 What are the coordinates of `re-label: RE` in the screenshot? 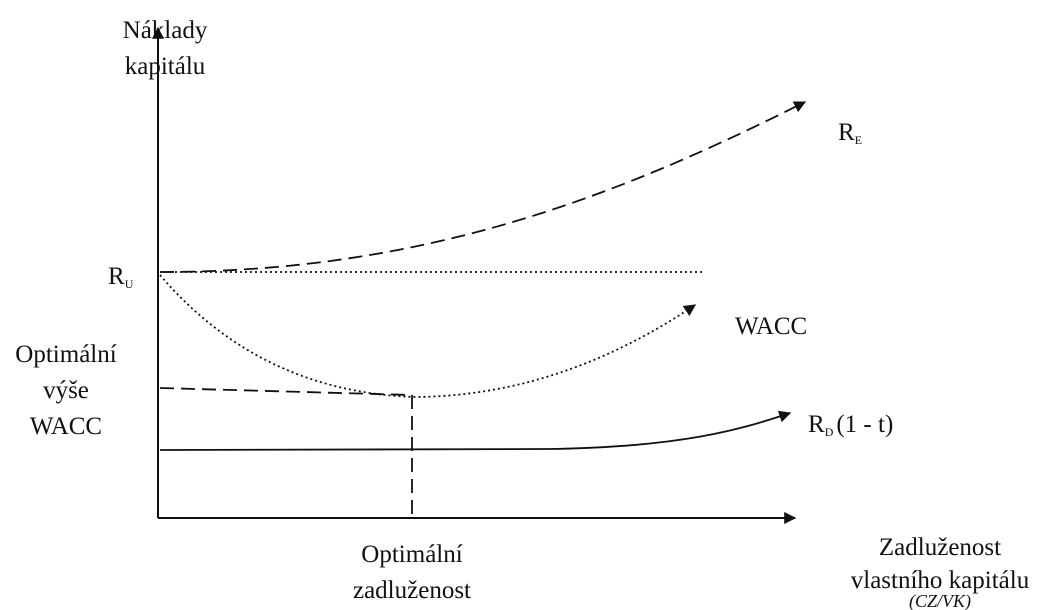 It's located at (850, 133).